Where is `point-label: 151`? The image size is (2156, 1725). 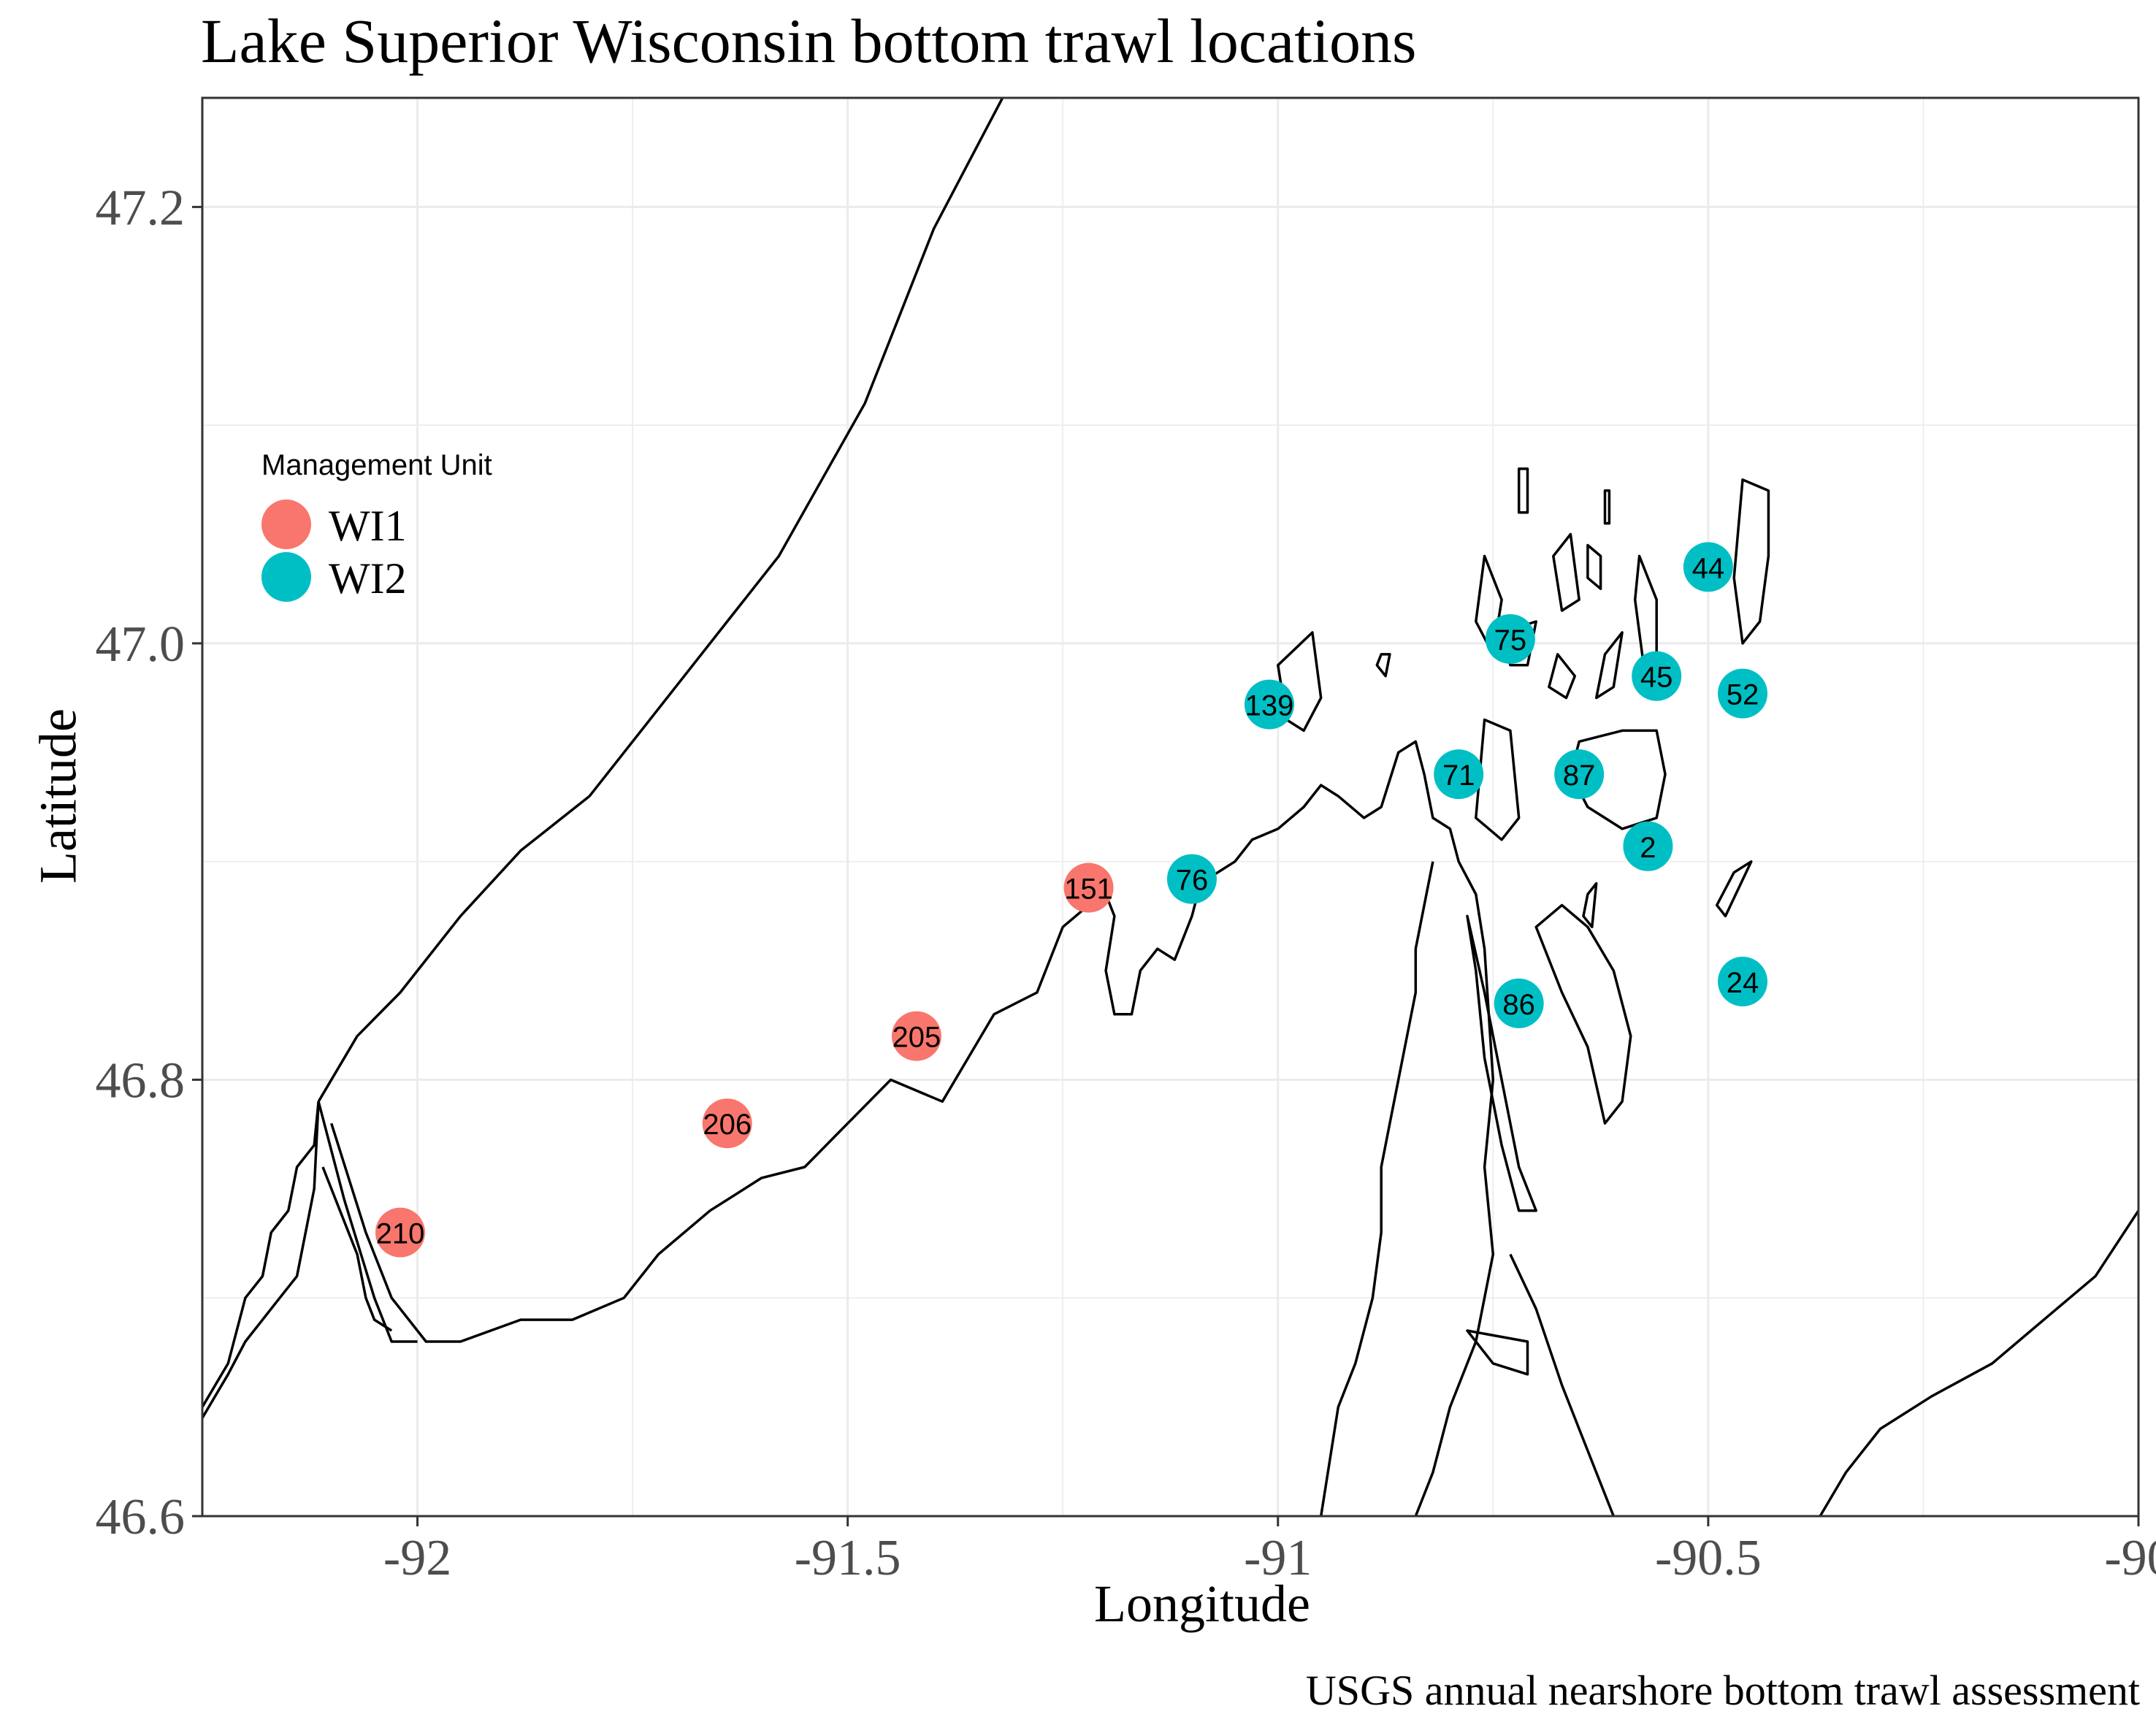 point-label: 151 is located at coordinates (1088, 889).